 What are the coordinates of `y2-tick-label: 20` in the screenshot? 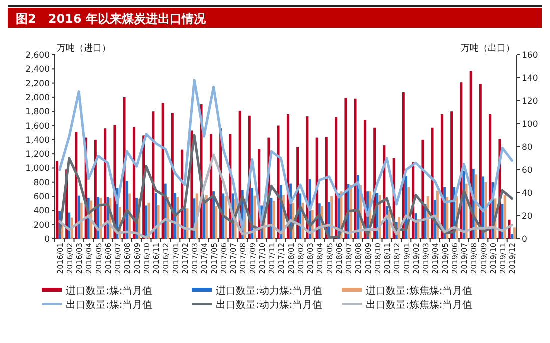 It's located at (527, 217).